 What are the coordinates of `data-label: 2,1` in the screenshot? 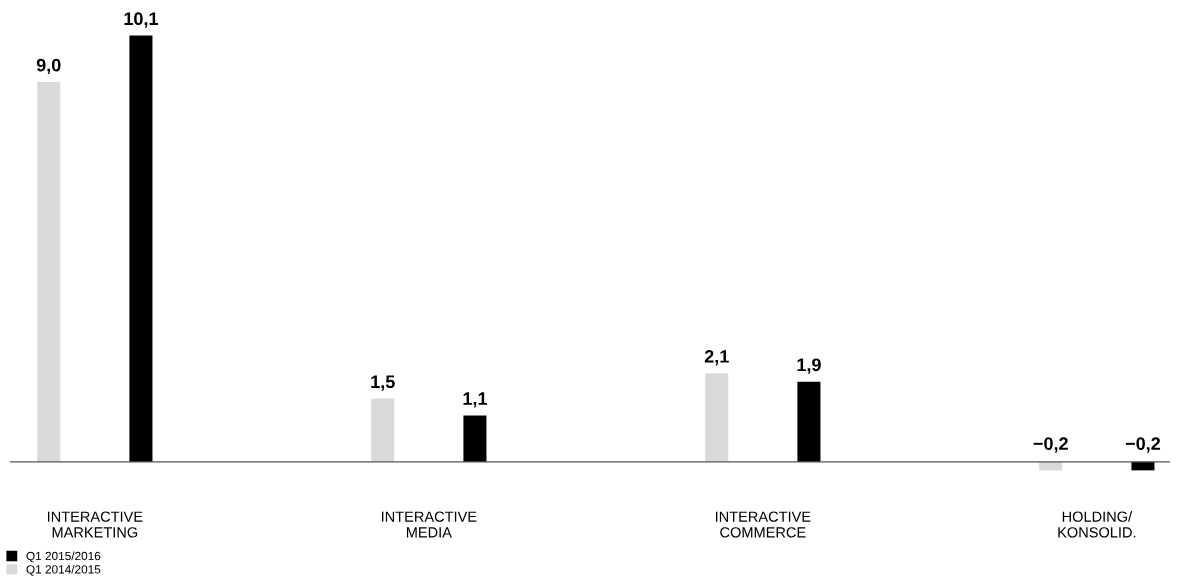 It's located at (716, 357).